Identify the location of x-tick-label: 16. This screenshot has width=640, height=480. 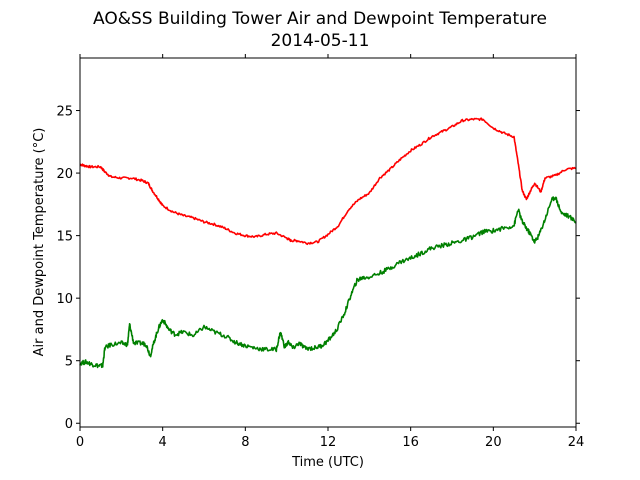
(410, 442).